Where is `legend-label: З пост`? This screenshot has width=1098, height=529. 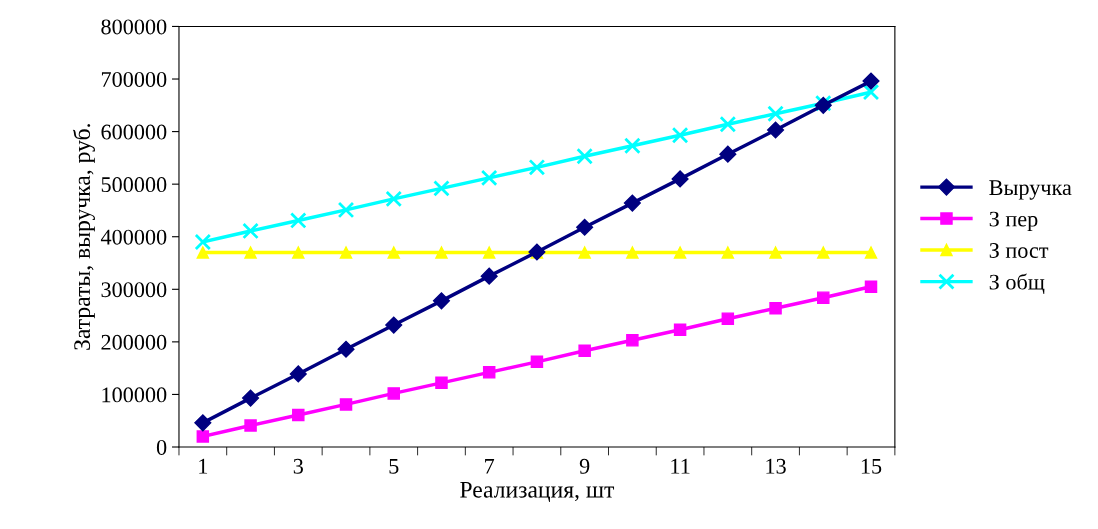 legend-label: З пост is located at coordinates (1019, 250).